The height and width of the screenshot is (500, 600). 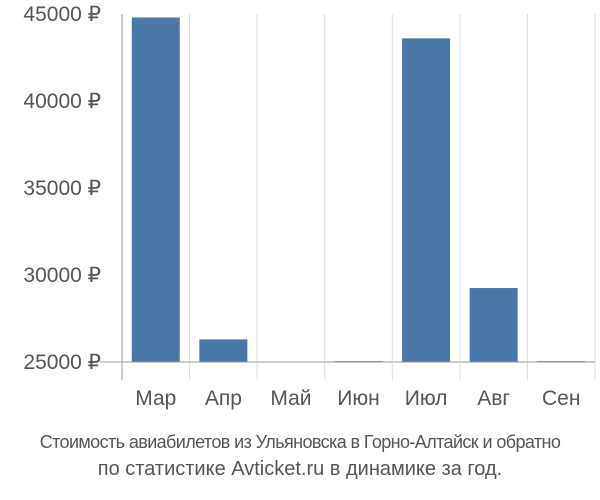 I want to click on x-tick-label: Июн, so click(x=358, y=398).